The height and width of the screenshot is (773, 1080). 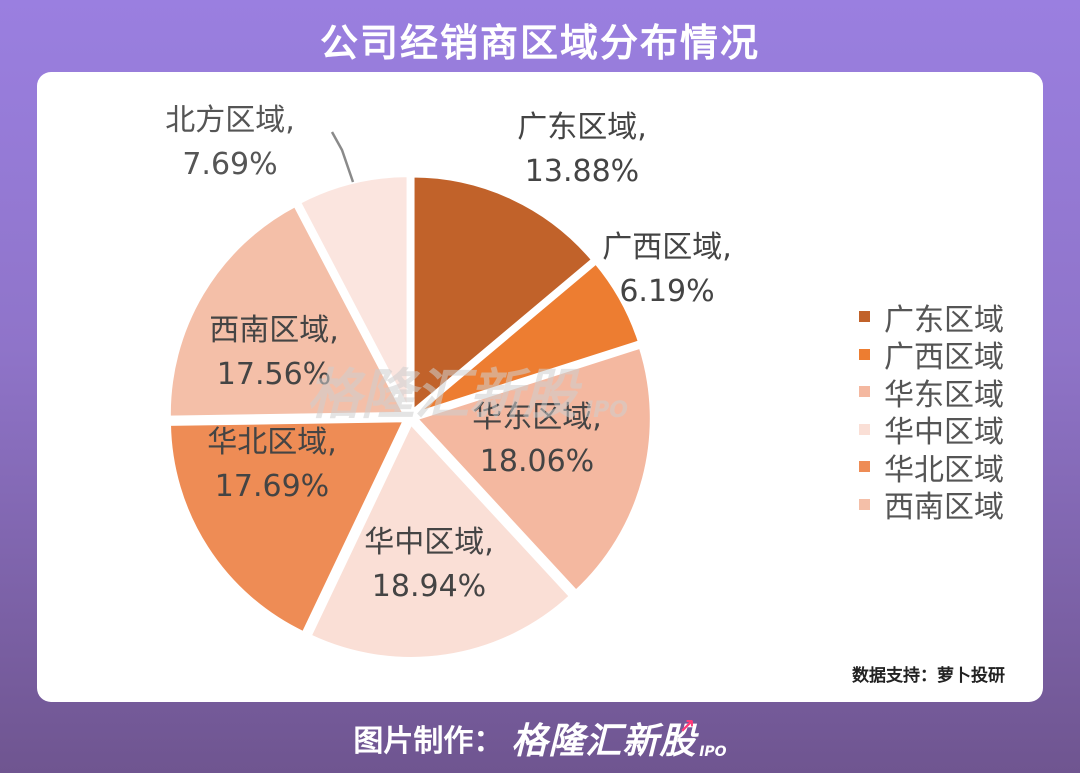 What do you see at coordinates (944, 358) in the screenshot?
I see `legend-label: 广西区域` at bounding box center [944, 358].